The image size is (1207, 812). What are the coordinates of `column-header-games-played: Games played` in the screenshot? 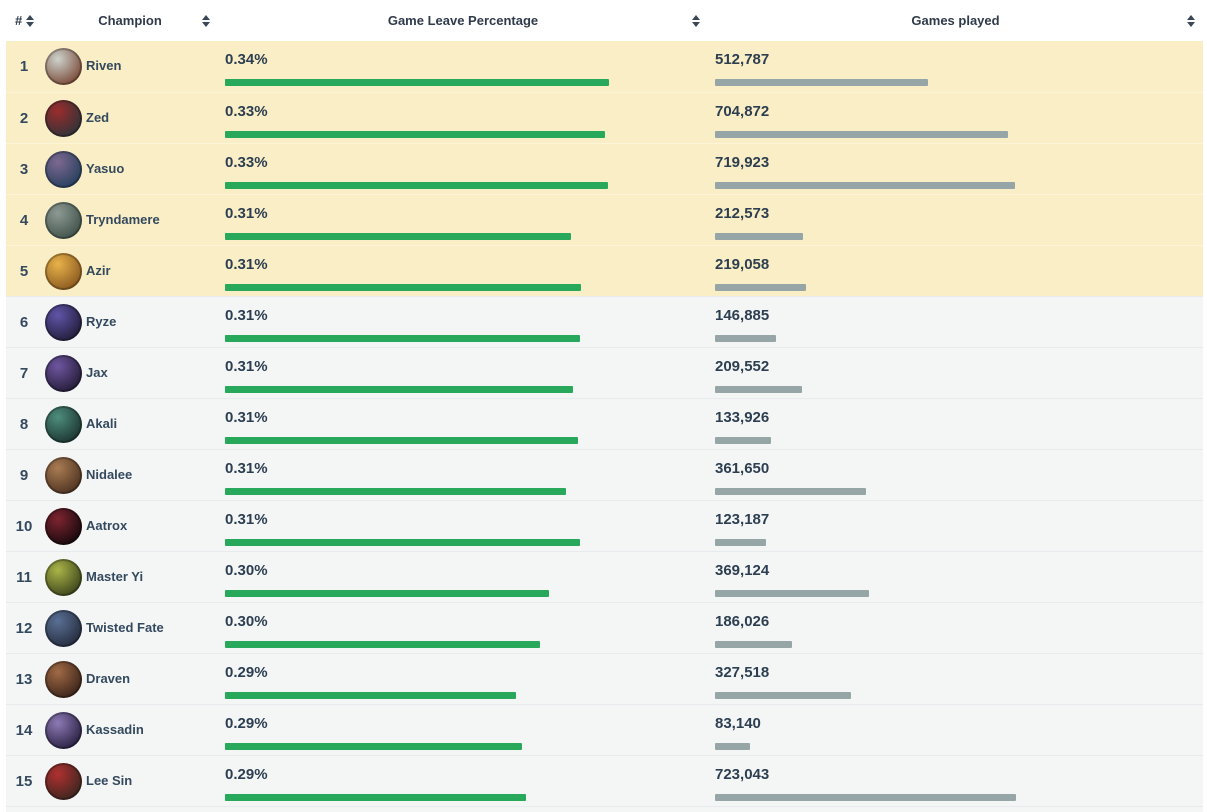 It's located at (955, 20).